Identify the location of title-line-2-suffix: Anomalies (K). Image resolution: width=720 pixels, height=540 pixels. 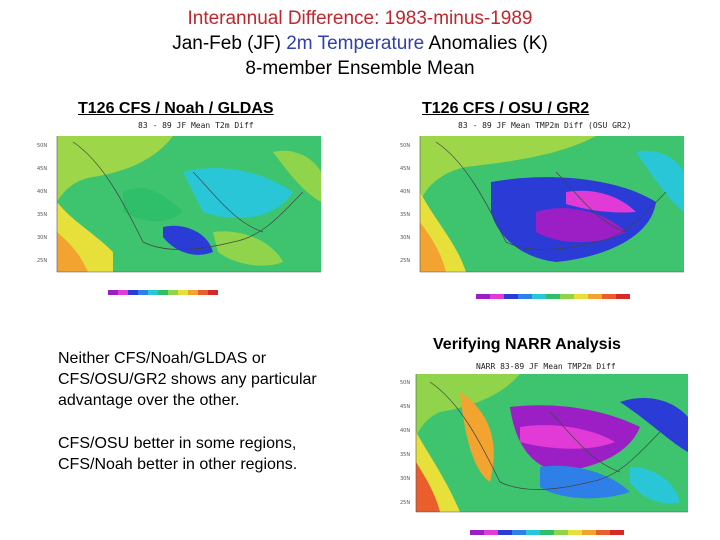
(486, 43).